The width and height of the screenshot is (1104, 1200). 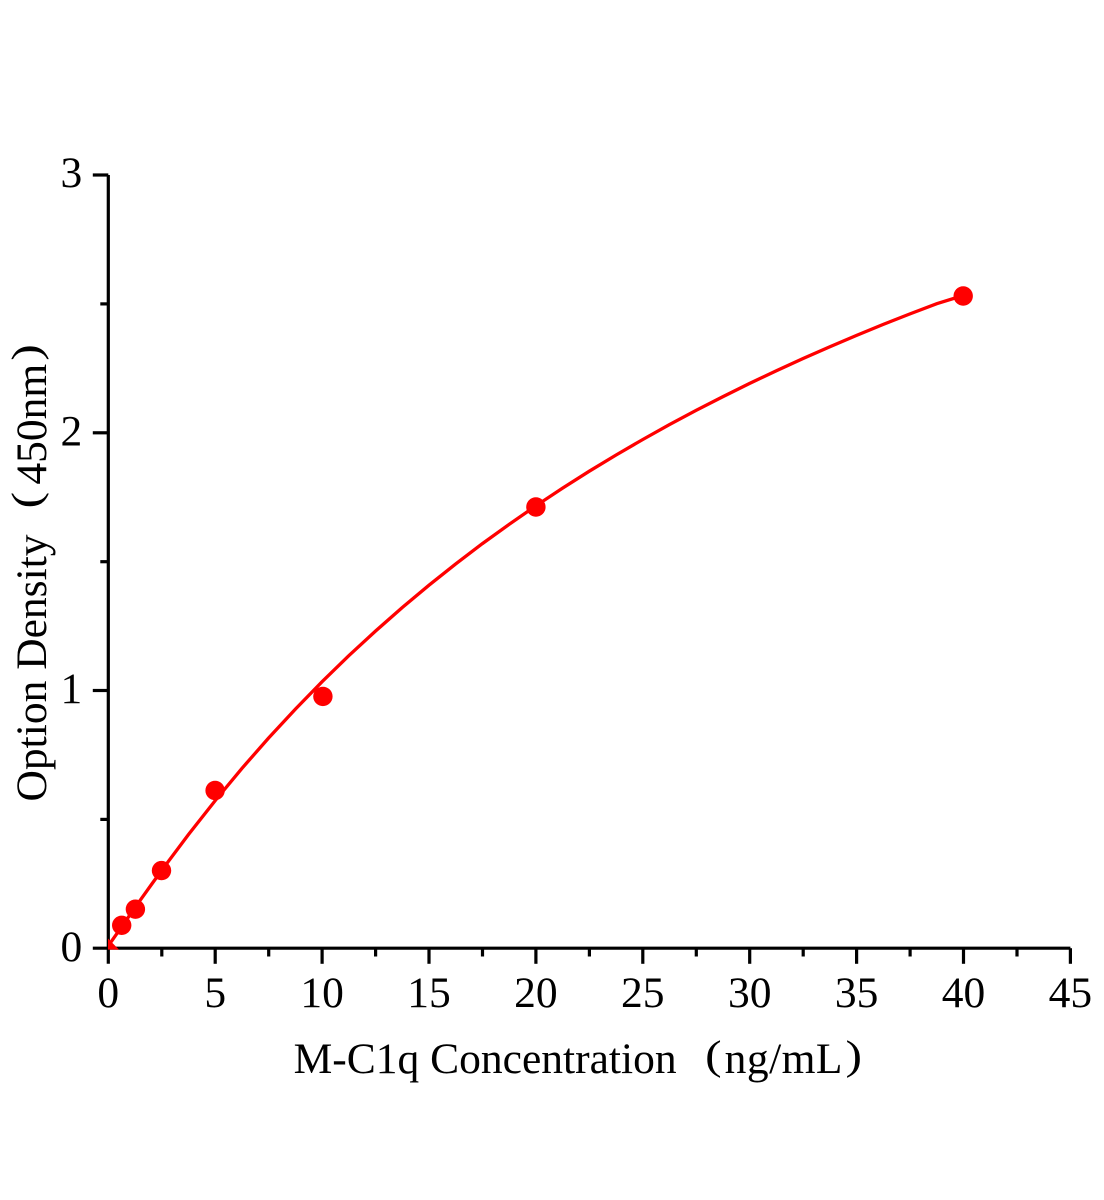 What do you see at coordinates (429, 993) in the screenshot?
I see `svg-text: 15` at bounding box center [429, 993].